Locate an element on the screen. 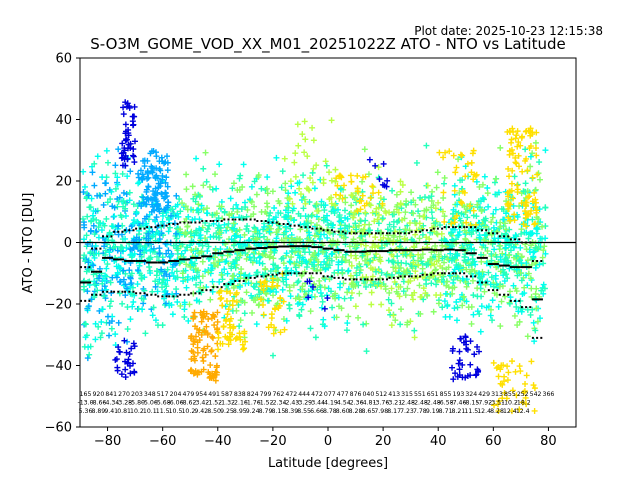 Image resolution: width=640 pixels, height=480 pixels. bin-annotation-25-1: -2.48 is located at coordinates (407, 403).